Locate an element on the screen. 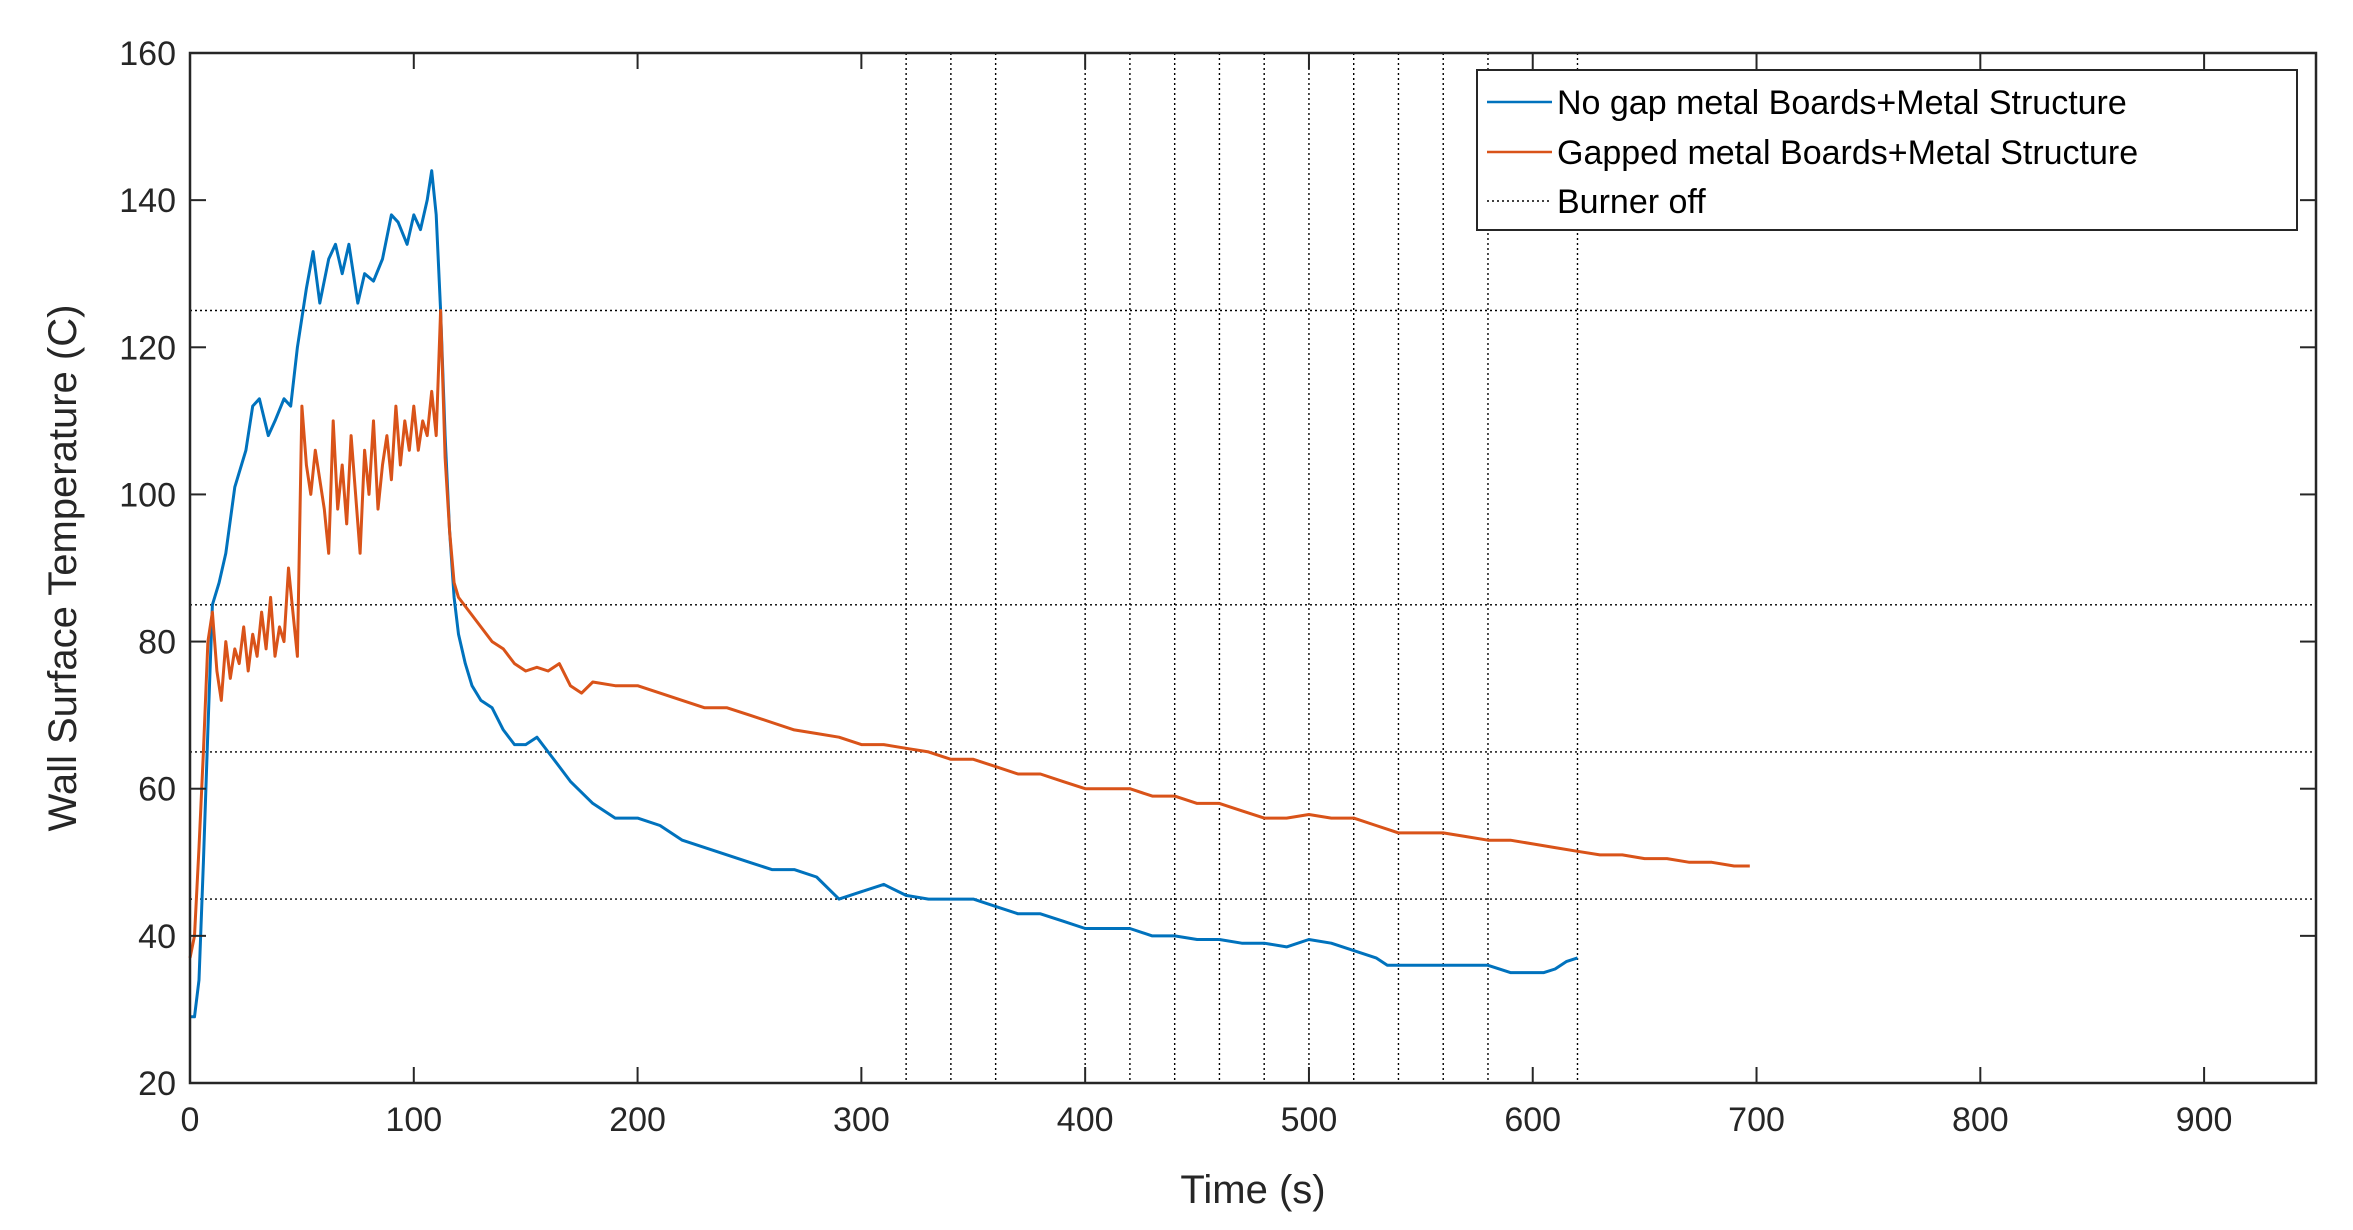  x-tick-label: 900 is located at coordinates (2204, 1120).